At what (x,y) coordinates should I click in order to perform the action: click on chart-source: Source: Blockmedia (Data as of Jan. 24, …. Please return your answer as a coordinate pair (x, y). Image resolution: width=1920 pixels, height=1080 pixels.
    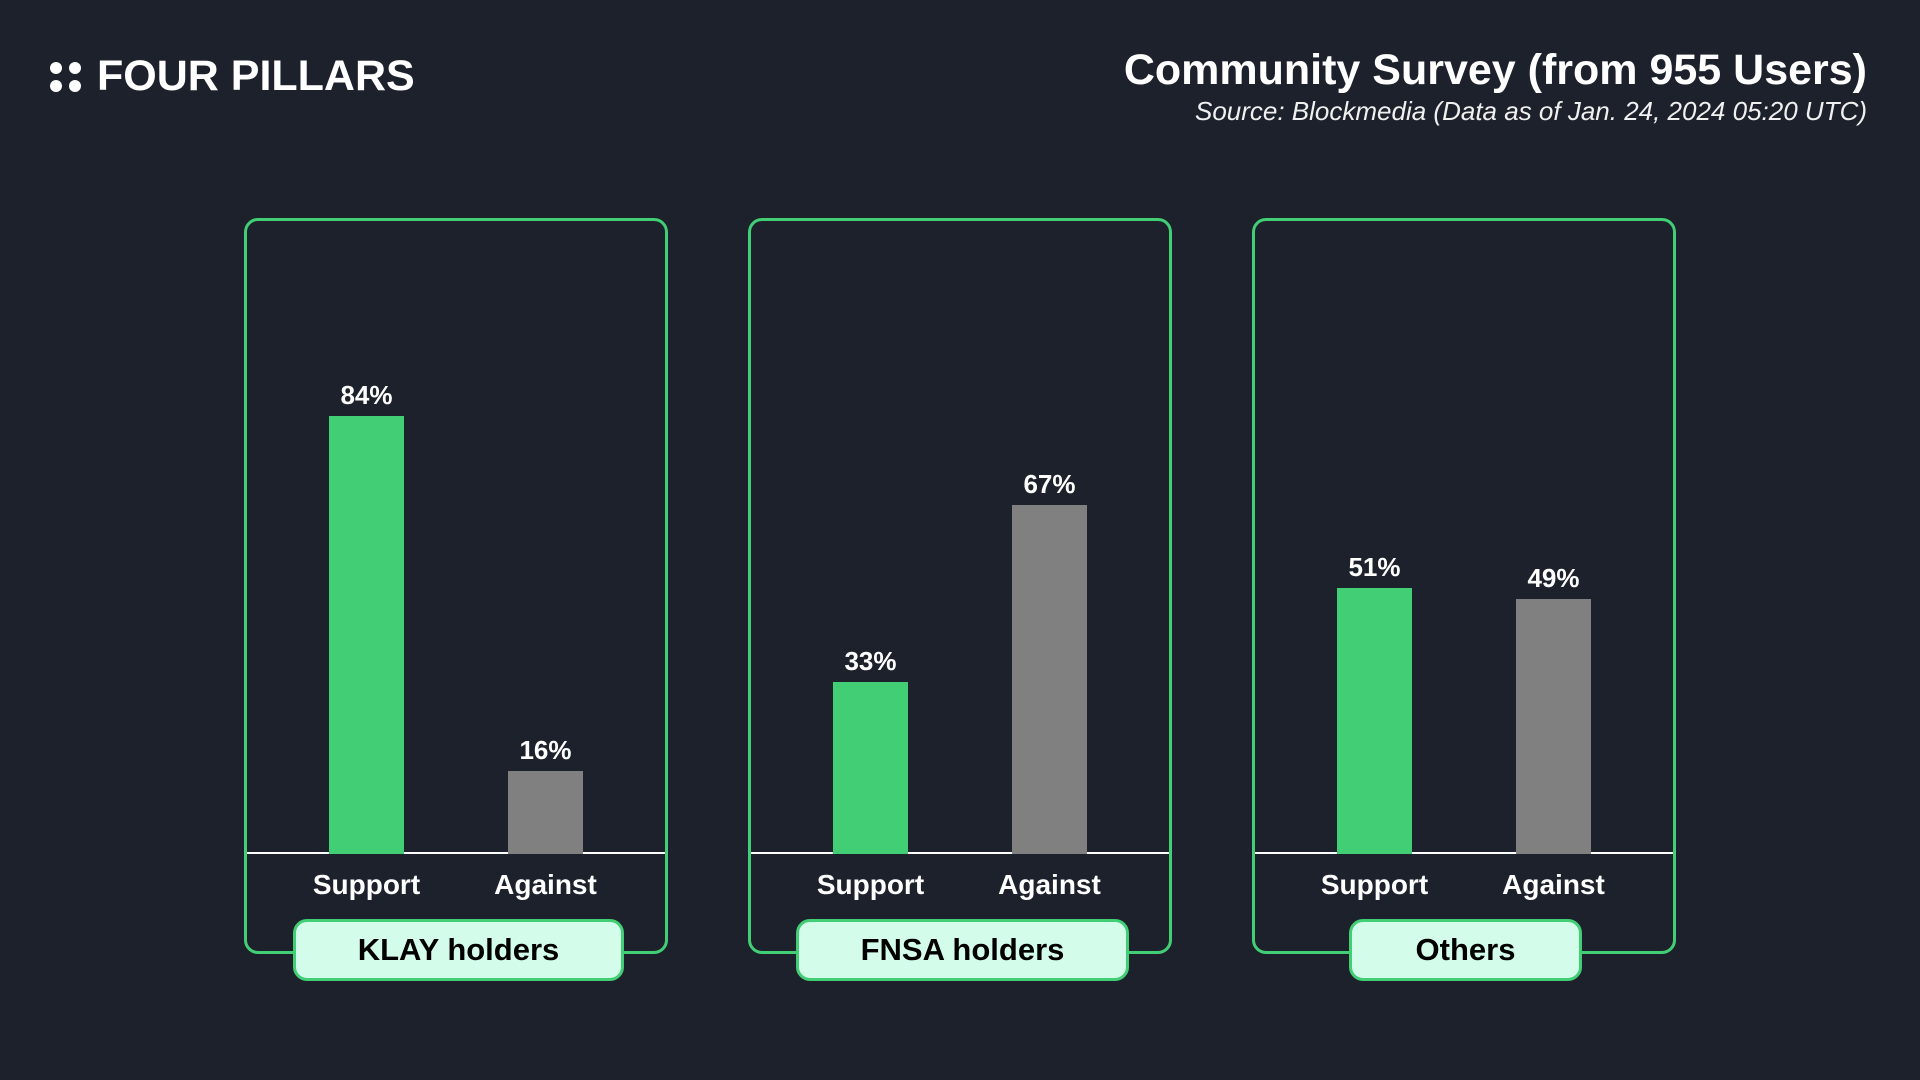
    Looking at the image, I should click on (1530, 111).